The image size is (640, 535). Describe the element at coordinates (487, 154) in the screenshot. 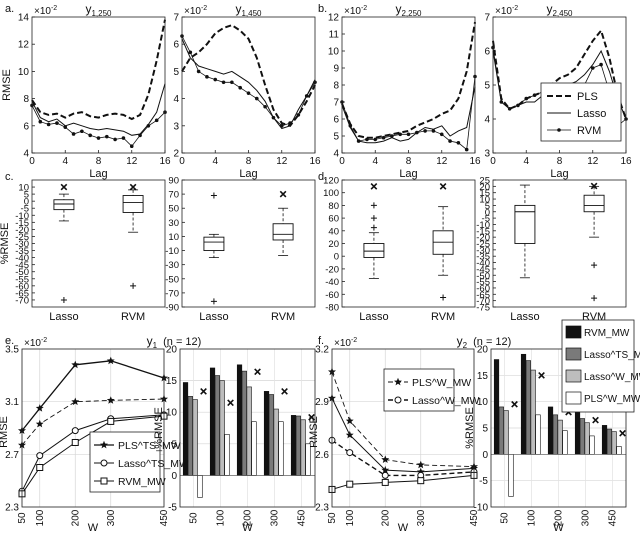

I see `y-tick-label: 3` at that location.